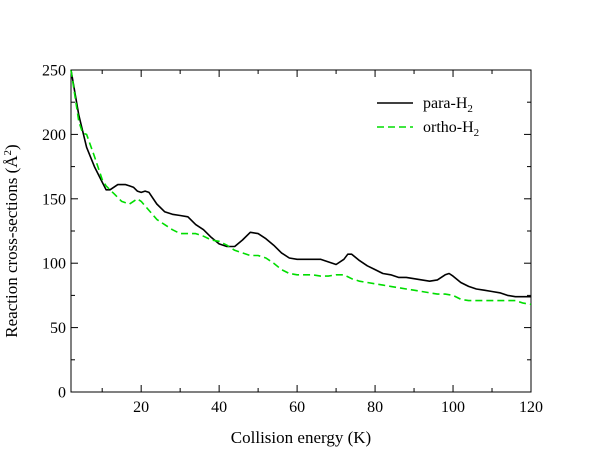  What do you see at coordinates (141, 407) in the screenshot?
I see `x-tick-label: 20` at bounding box center [141, 407].